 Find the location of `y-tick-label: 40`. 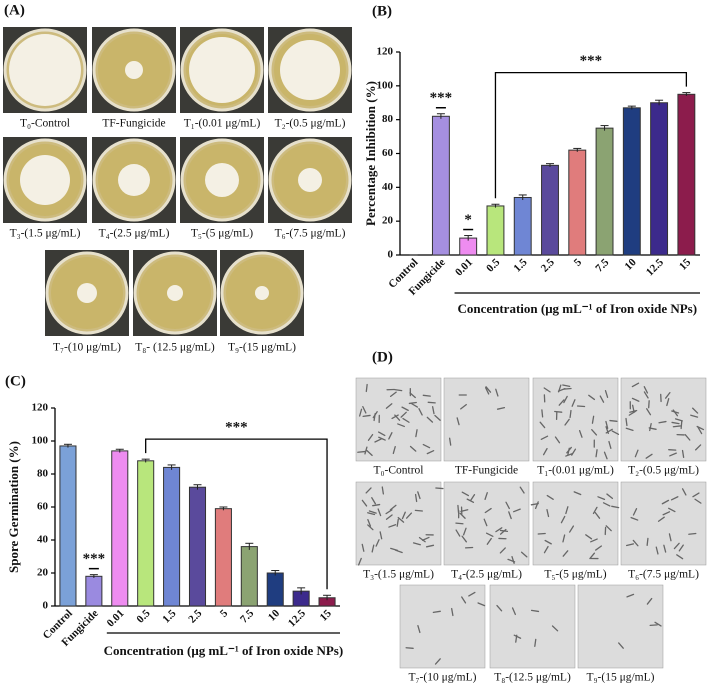

y-tick-label: 40 is located at coordinates (388, 187).